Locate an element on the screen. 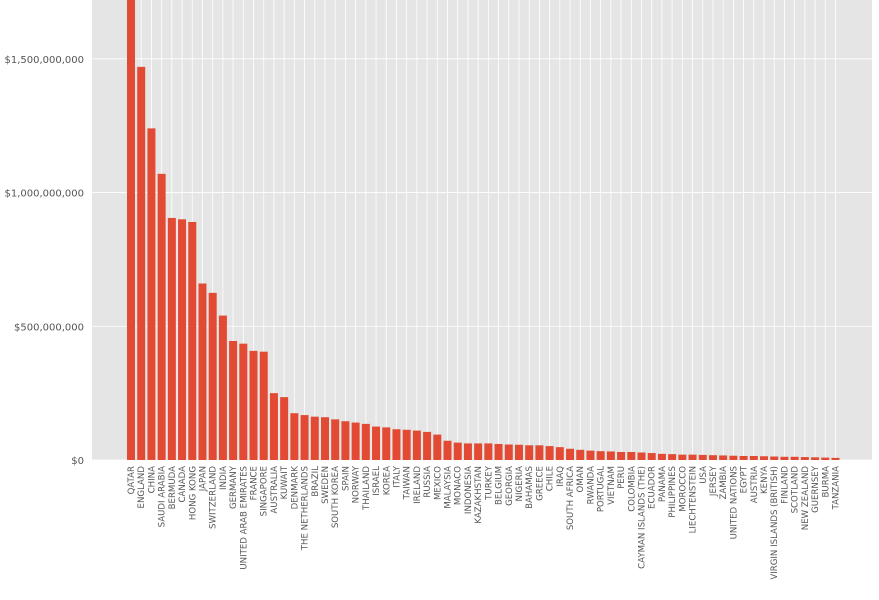 The width and height of the screenshot is (879, 600). x-tick-label: THAILAND is located at coordinates (367, 488).